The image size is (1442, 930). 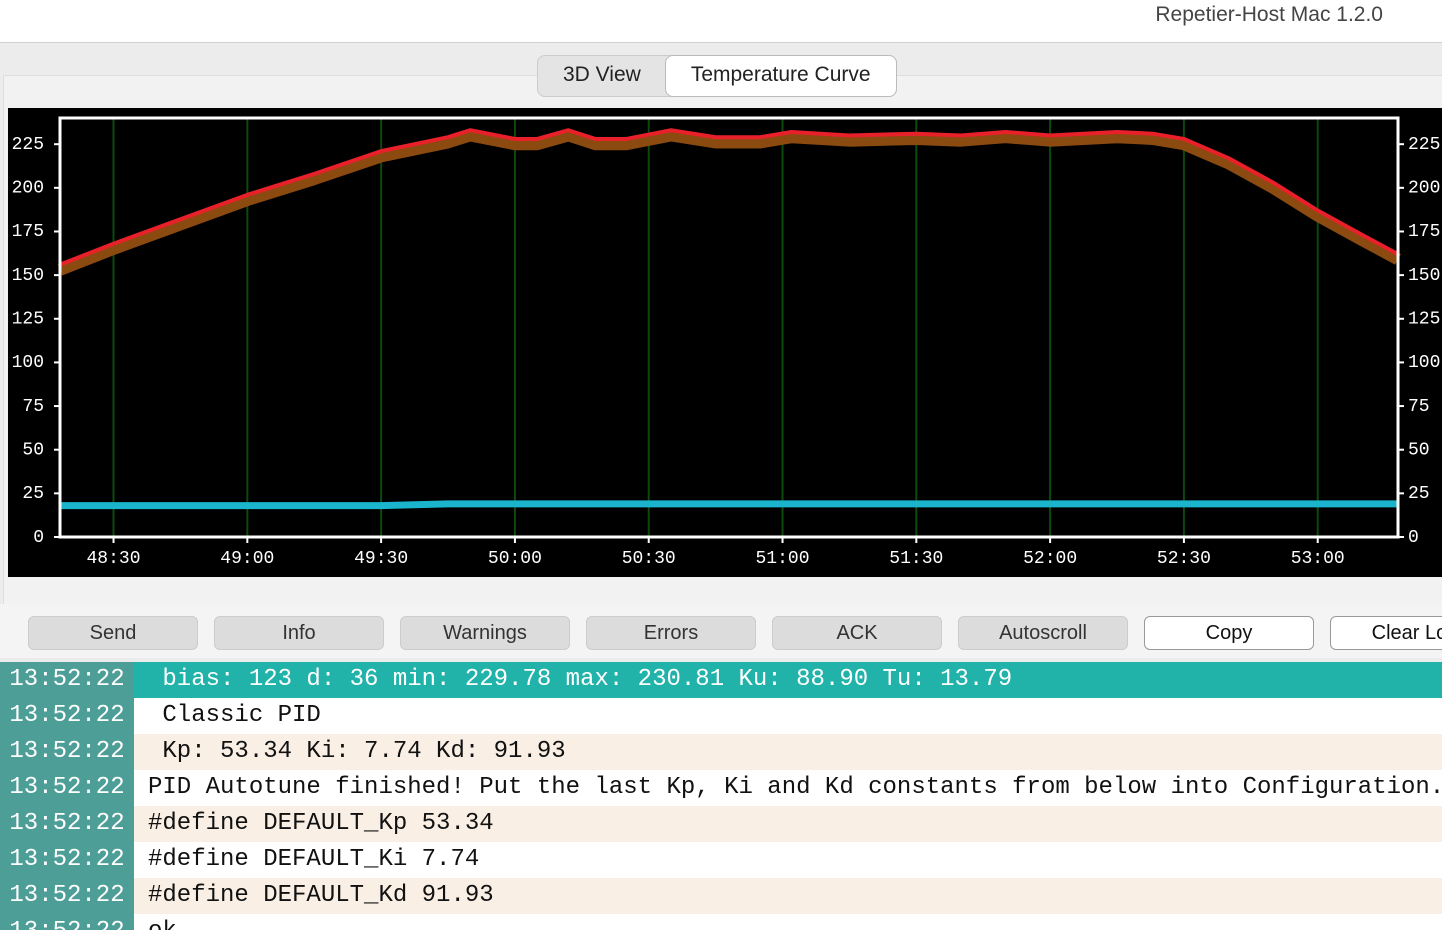 I want to click on button: Autoscroll, so click(x=1043, y=633).